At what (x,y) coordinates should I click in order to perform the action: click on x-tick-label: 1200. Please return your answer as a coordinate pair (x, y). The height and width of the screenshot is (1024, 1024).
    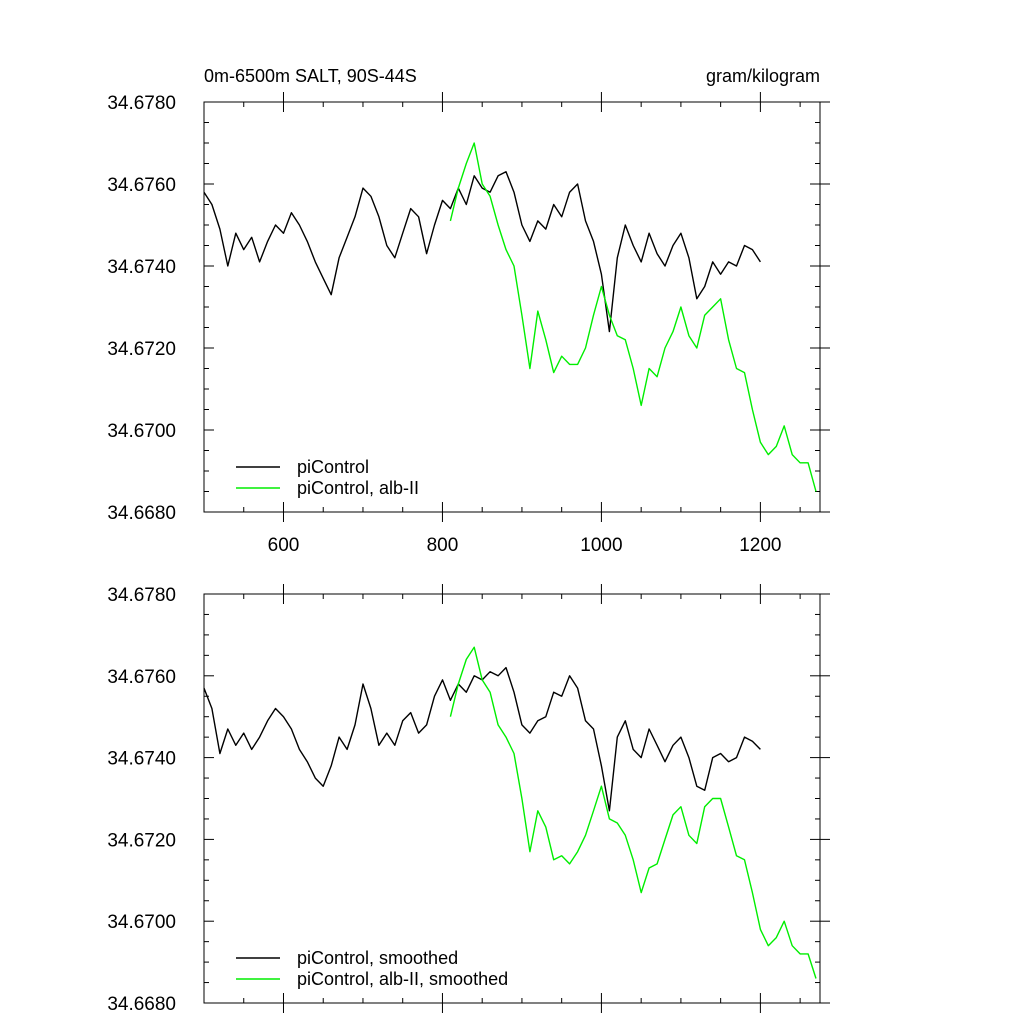
    Looking at the image, I should click on (760, 545).